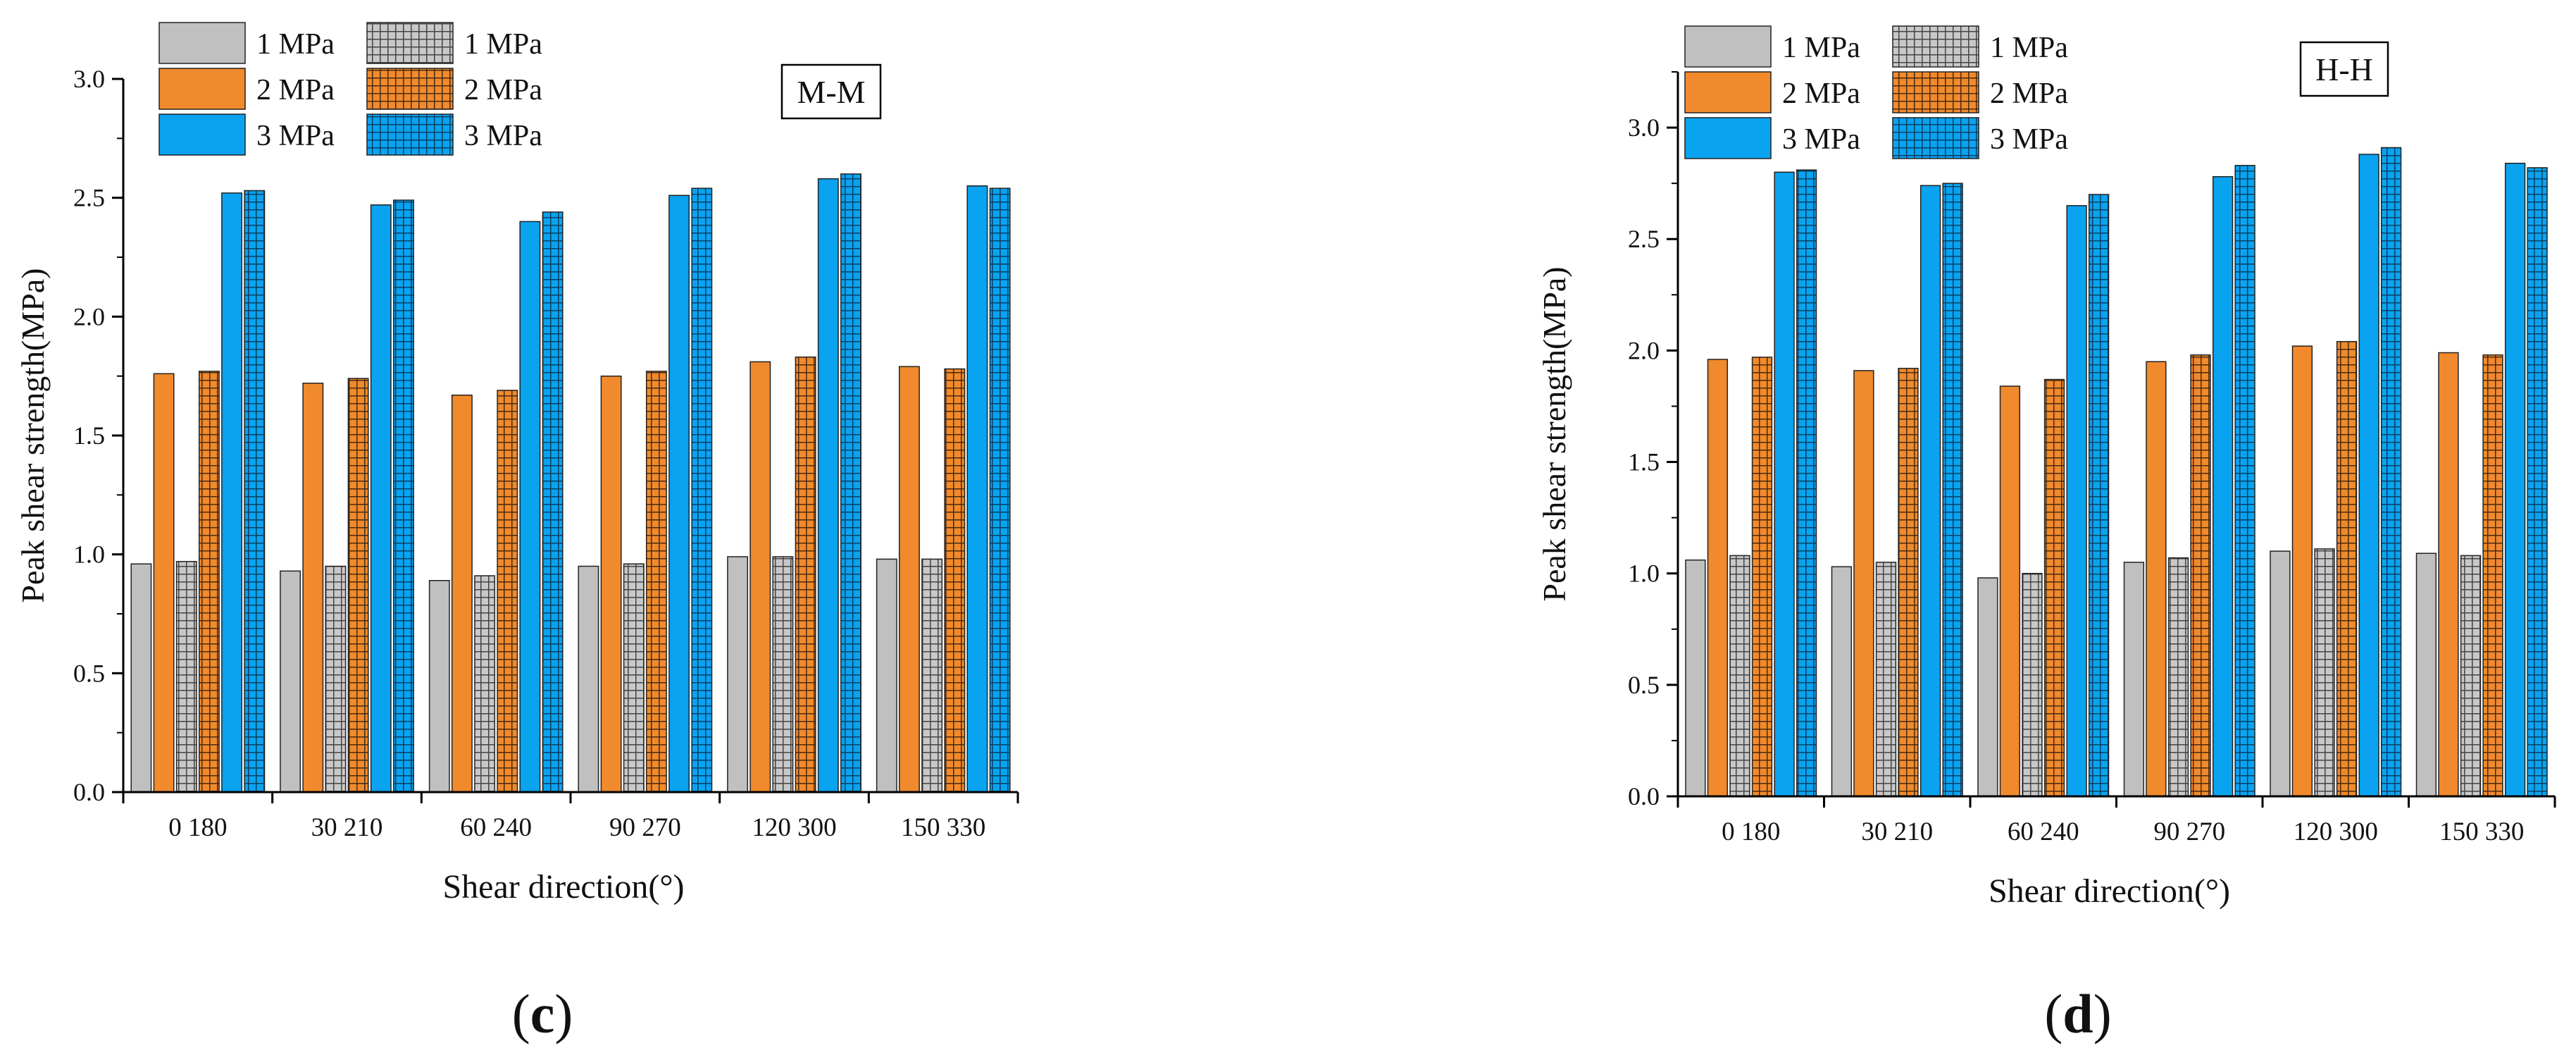  What do you see at coordinates (1644, 796) in the screenshot?
I see `y-tick-label: 0.0` at bounding box center [1644, 796].